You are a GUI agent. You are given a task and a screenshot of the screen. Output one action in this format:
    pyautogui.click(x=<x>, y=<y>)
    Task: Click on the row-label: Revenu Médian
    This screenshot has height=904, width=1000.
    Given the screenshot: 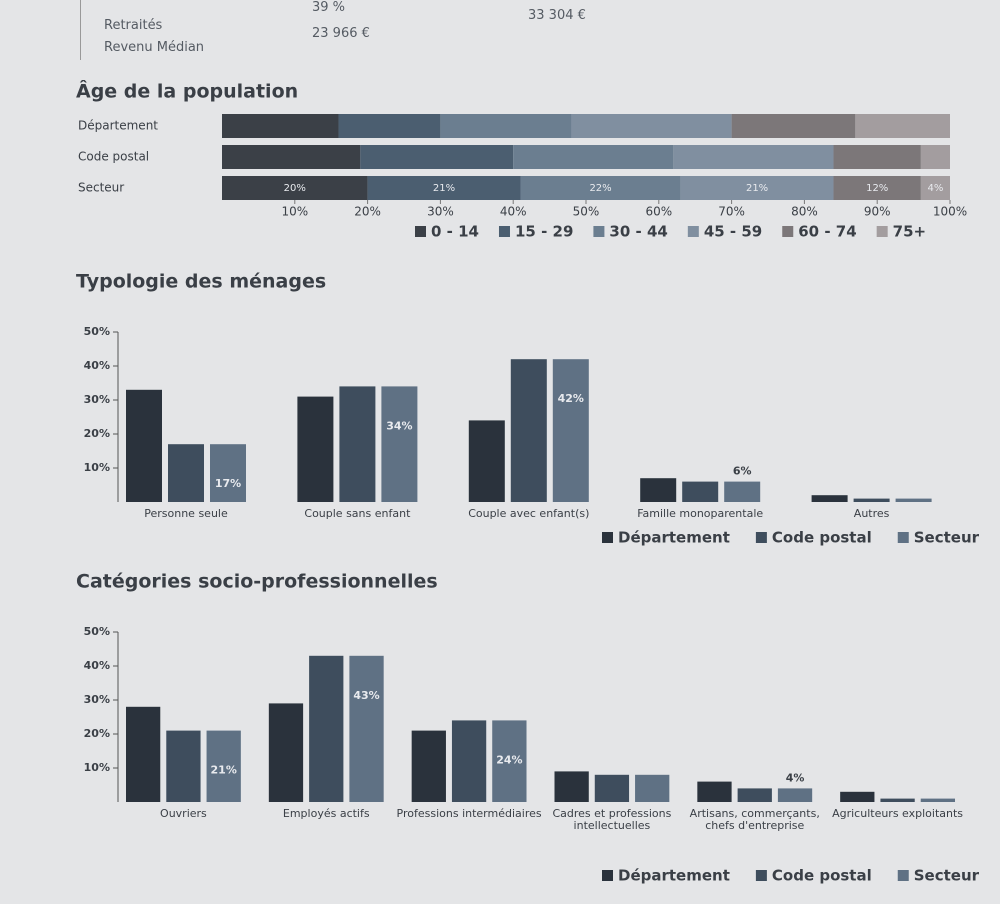 What is the action you would take?
    pyautogui.click(x=154, y=47)
    